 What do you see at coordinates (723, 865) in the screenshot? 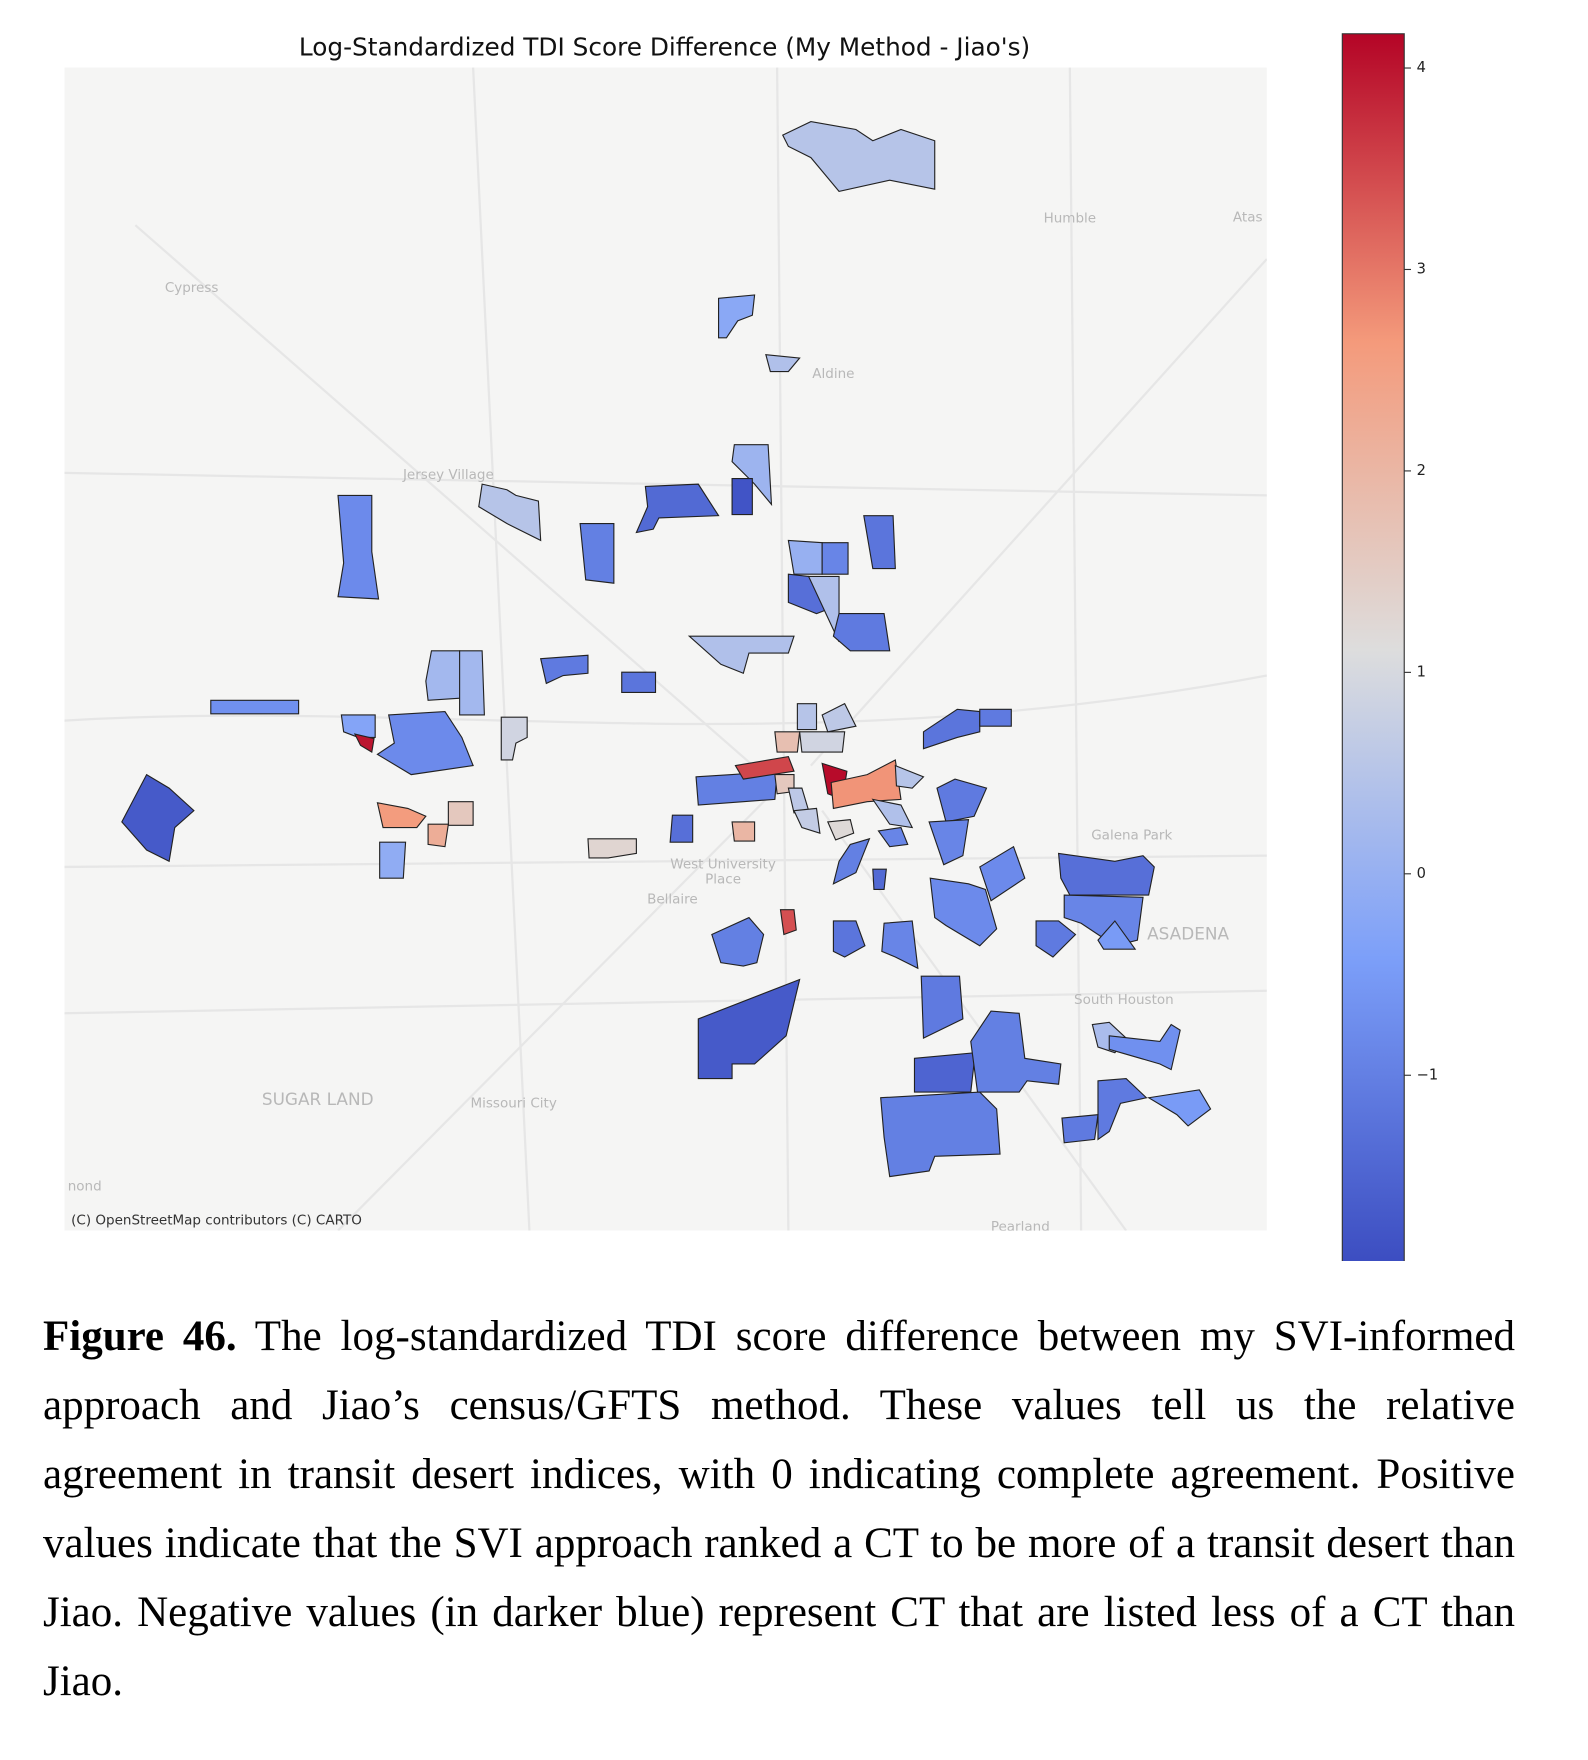
I see `place-label: West University` at bounding box center [723, 865].